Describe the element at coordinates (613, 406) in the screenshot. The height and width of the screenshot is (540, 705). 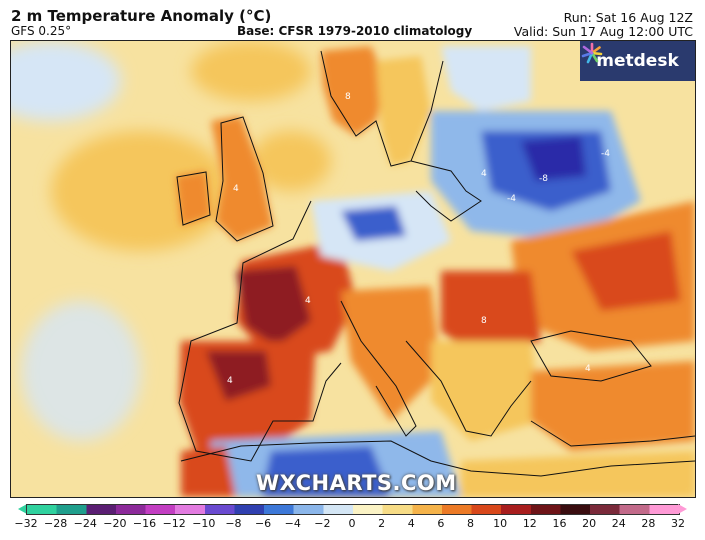
I see `turkey-warm` at that location.